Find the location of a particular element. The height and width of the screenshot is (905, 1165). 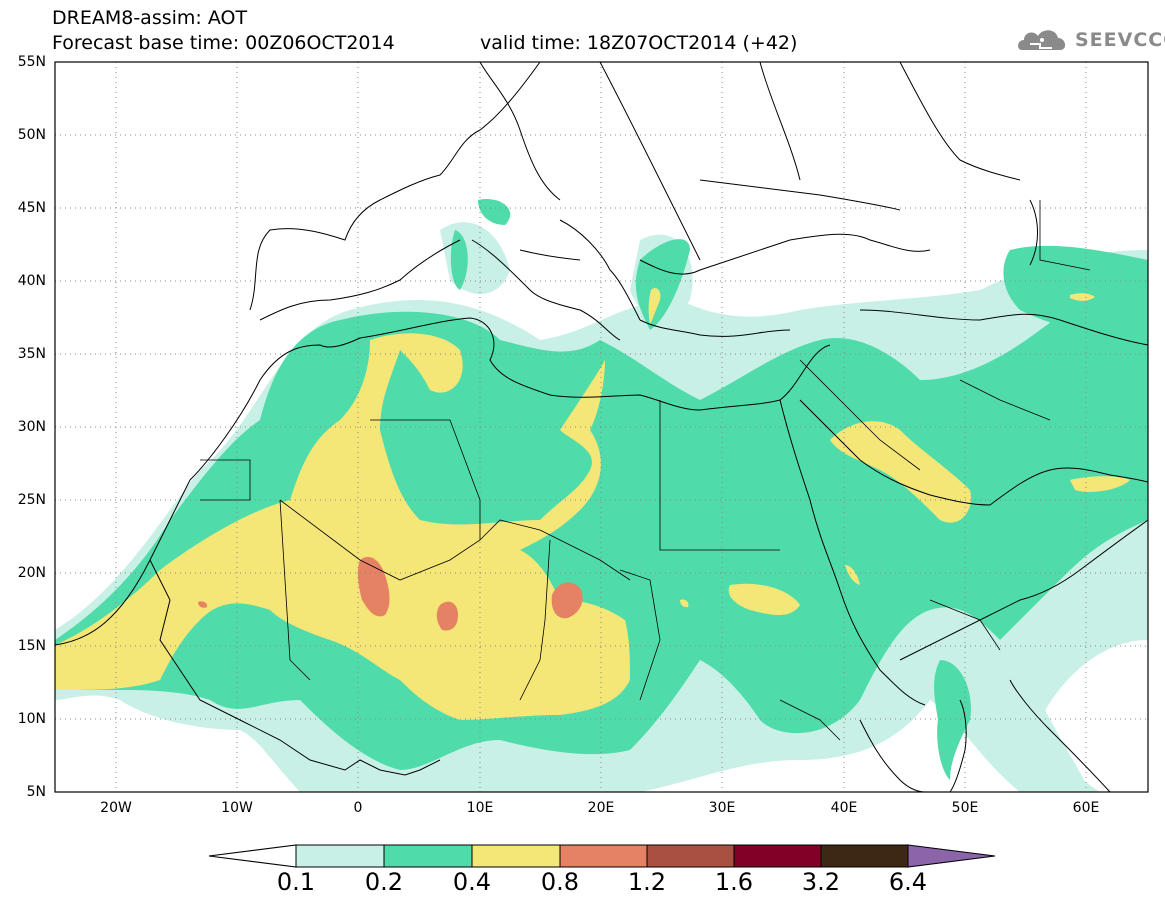

lat-label: 20N is located at coordinates (31, 573).